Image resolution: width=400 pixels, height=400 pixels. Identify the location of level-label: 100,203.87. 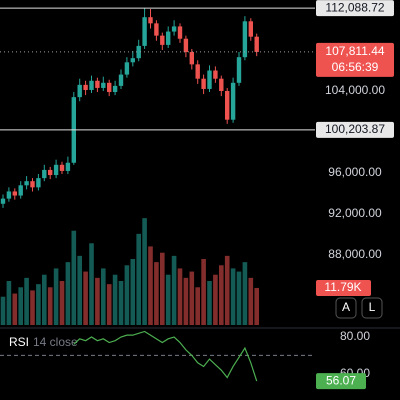
(355, 129).